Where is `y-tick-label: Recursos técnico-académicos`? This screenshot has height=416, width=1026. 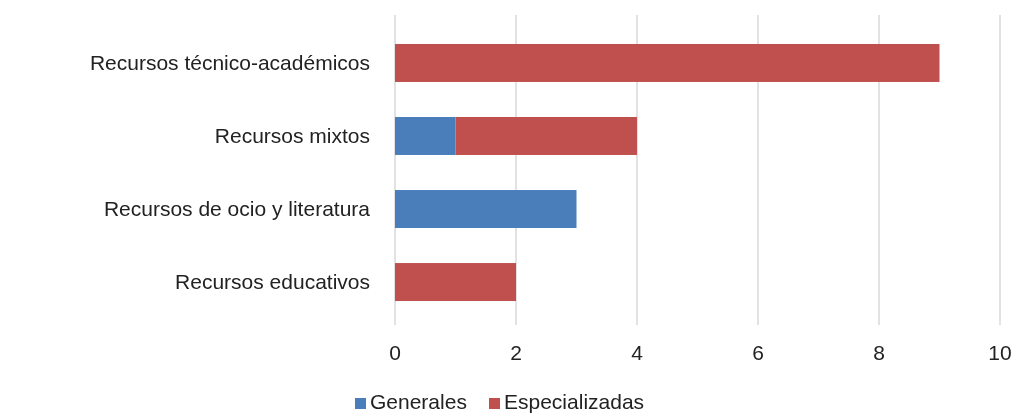 y-tick-label: Recursos técnico-académicos is located at coordinates (229, 63).